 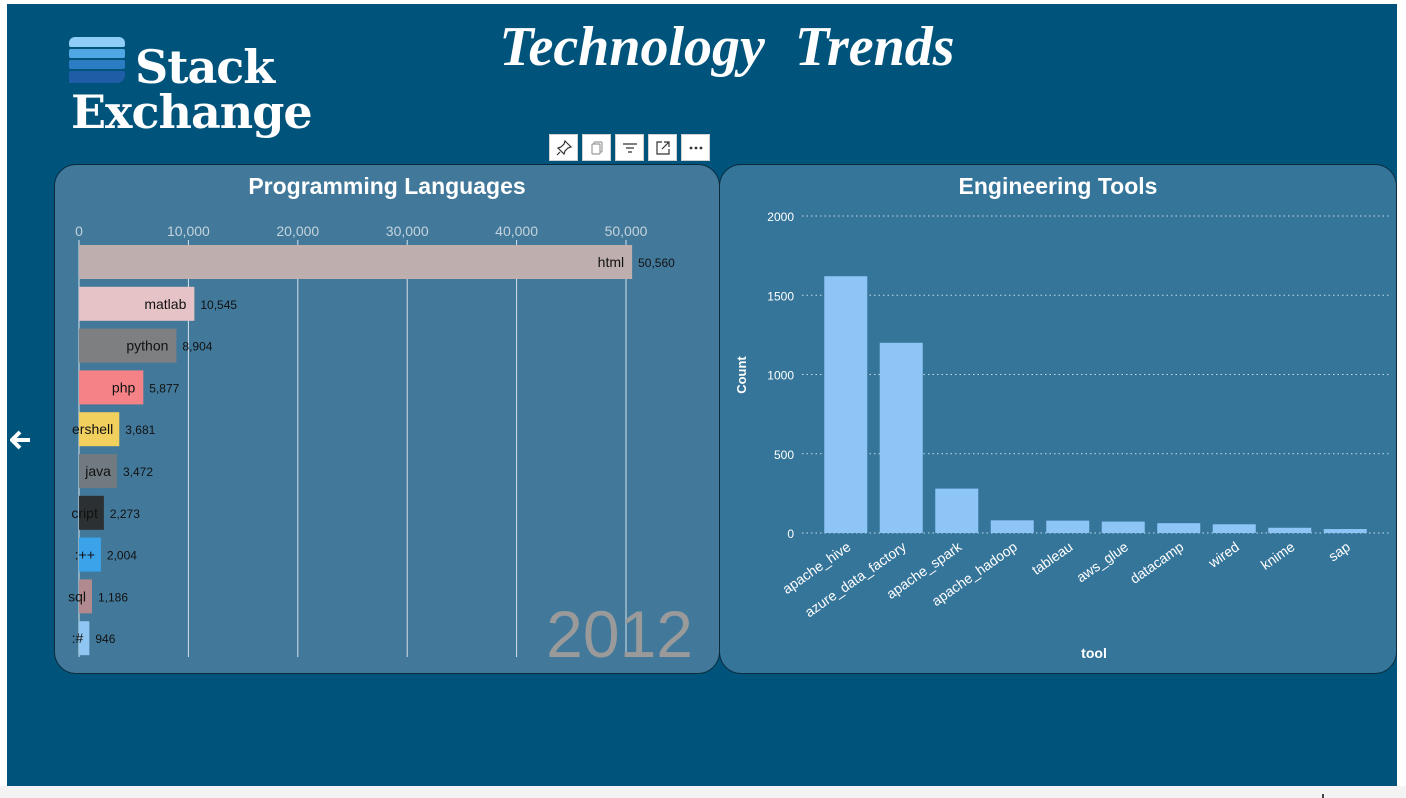 I want to click on value-label: 1,186, so click(x=113, y=597).